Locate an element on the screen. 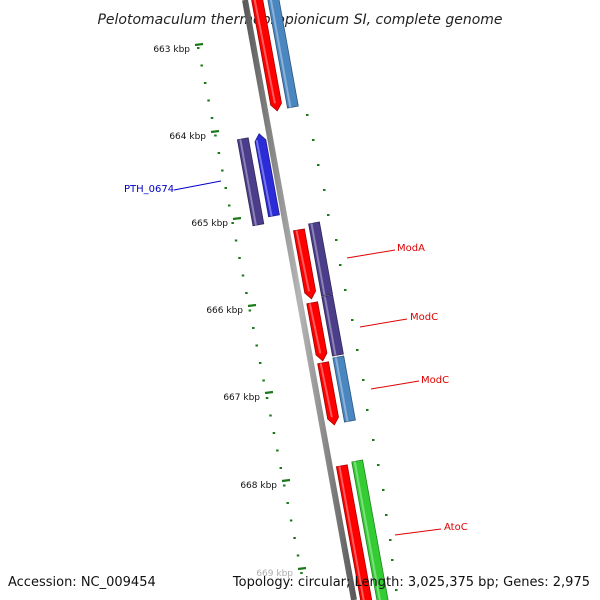  gene-label: AtoC is located at coordinates (456, 527).